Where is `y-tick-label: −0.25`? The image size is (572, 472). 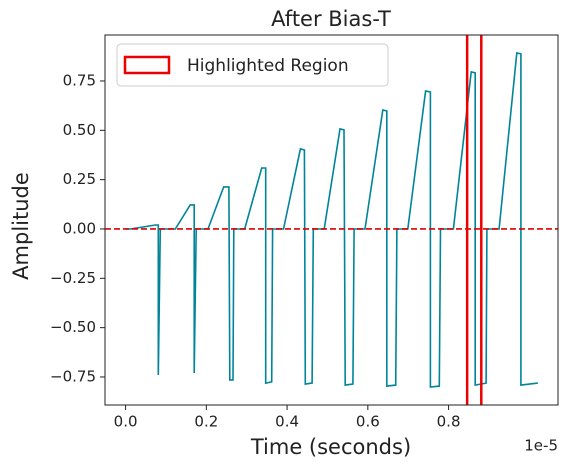
y-tick-label: −0.25 is located at coordinates (73, 278).